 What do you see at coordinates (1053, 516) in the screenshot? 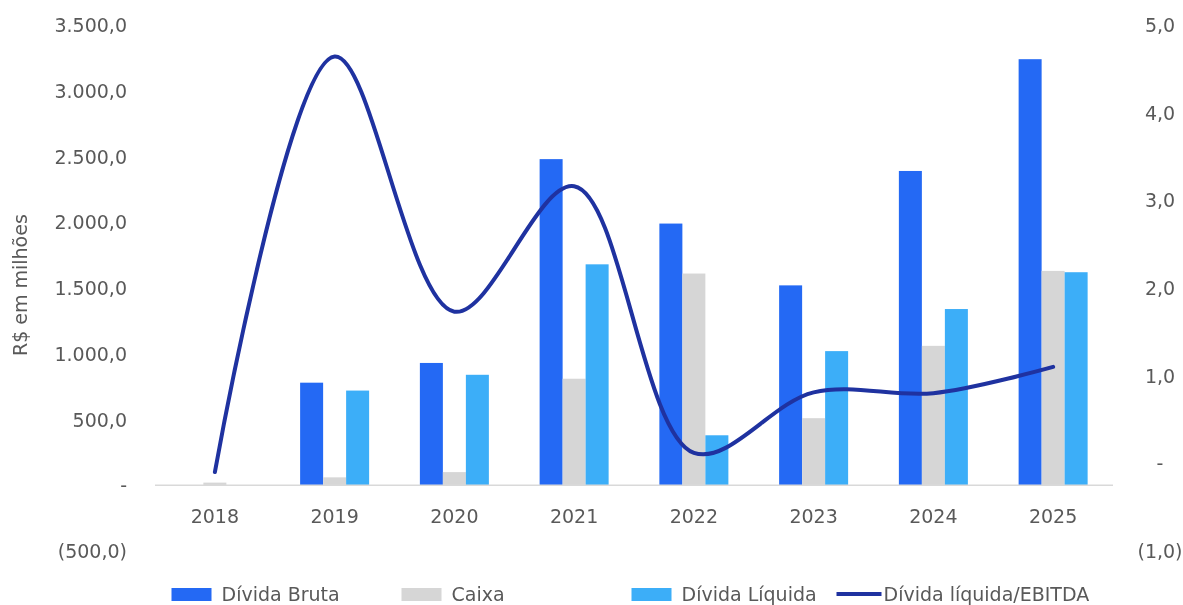
I see `x-tick-label: 2025` at bounding box center [1053, 516].